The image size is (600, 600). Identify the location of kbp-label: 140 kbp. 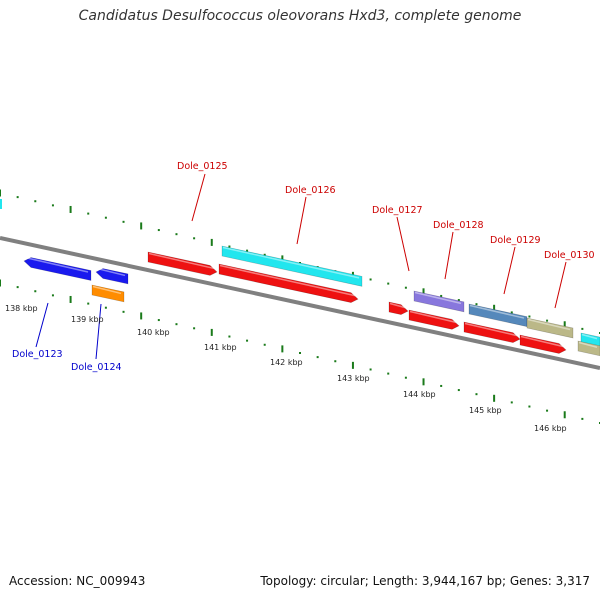
(153, 332).